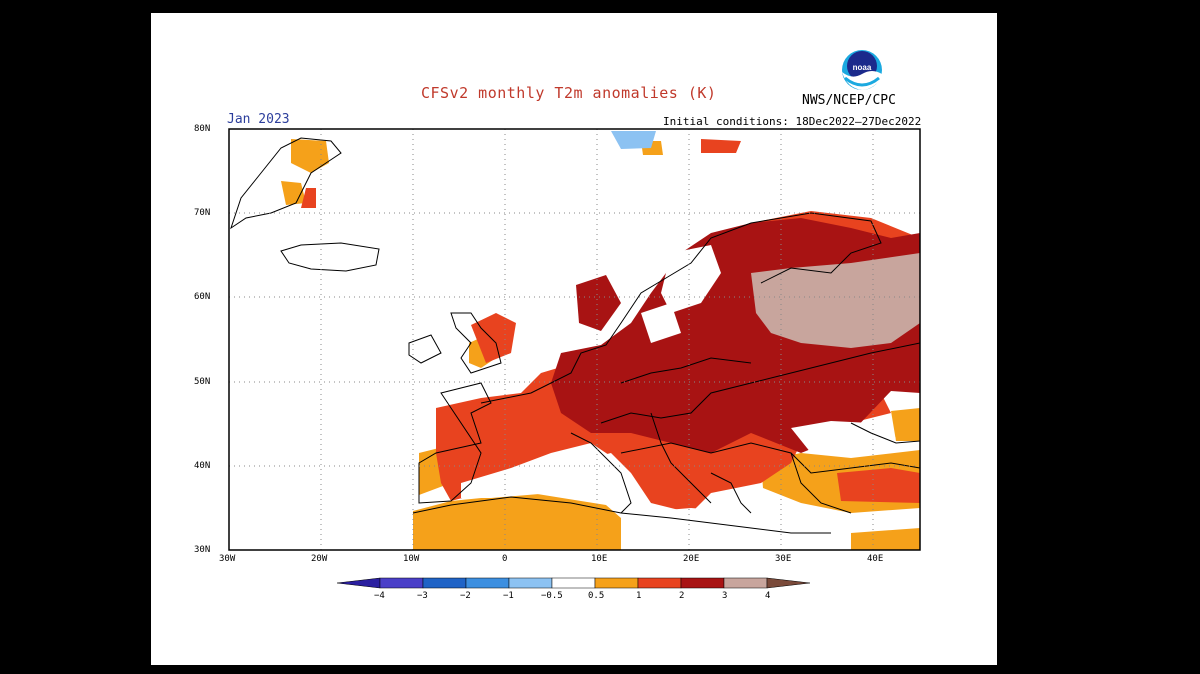 Image resolution: width=1200 pixels, height=674 pixels. What do you see at coordinates (465, 596) in the screenshot?
I see `colorbar-tick: −2` at bounding box center [465, 596].